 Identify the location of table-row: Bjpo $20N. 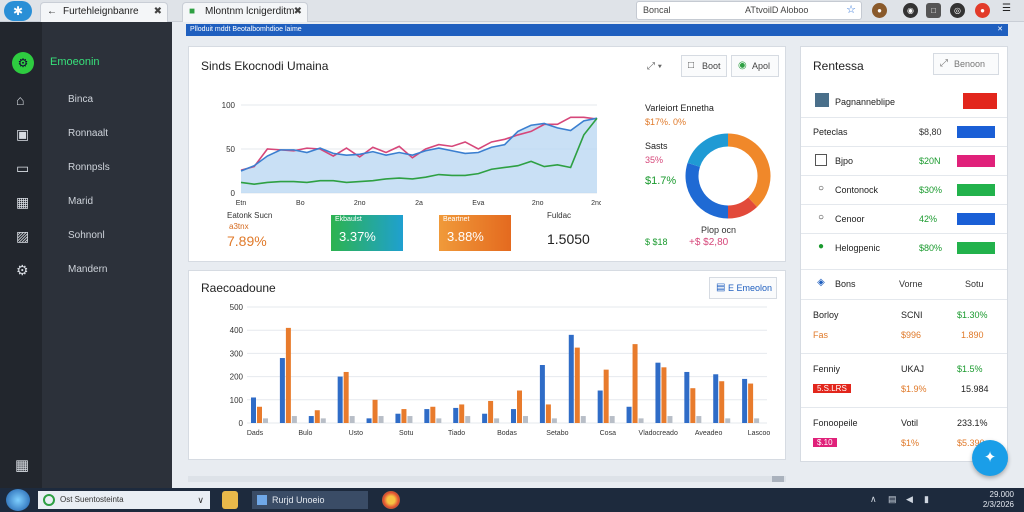
(904, 160).